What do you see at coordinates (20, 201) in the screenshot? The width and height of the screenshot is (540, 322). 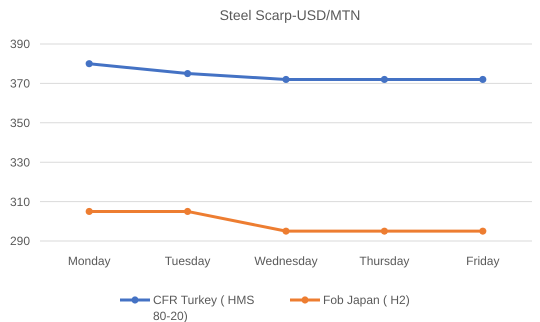 I see `y-tick-label: 310` at bounding box center [20, 201].